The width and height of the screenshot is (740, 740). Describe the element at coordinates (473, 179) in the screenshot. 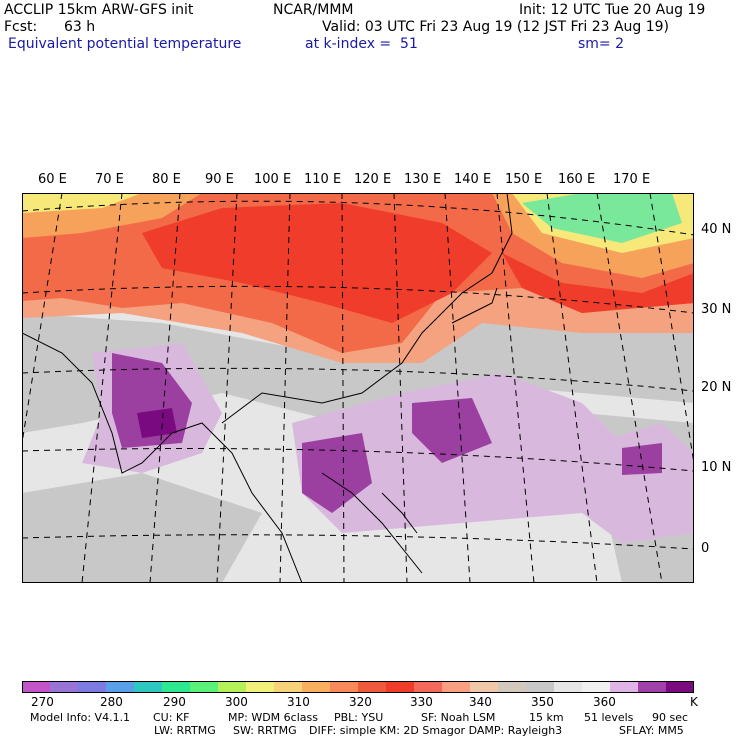

I see `lon-label: 140 E` at that location.